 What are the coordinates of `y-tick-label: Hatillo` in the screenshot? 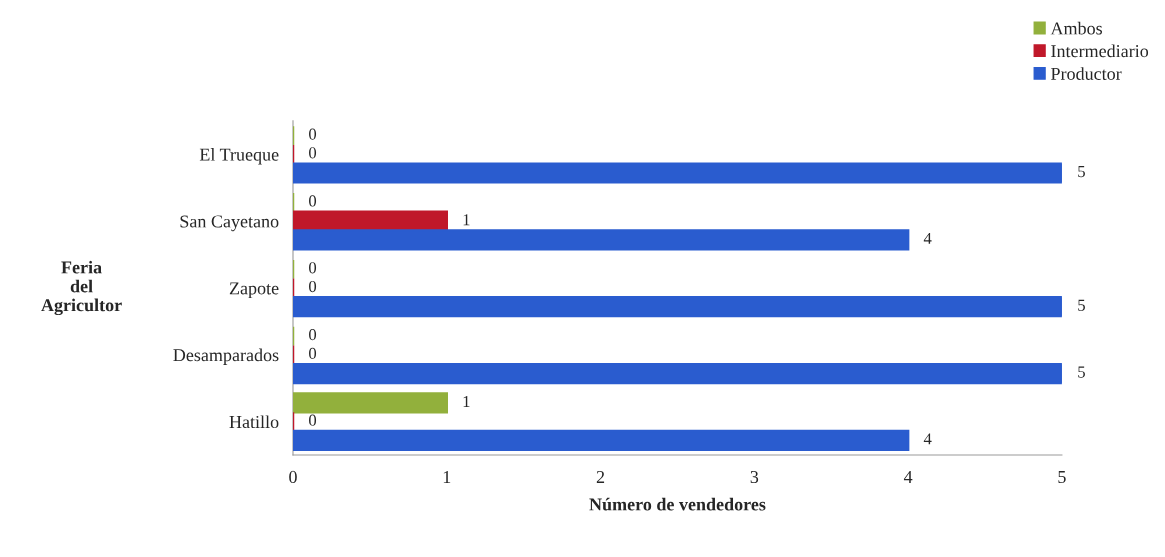 It's located at (254, 422).